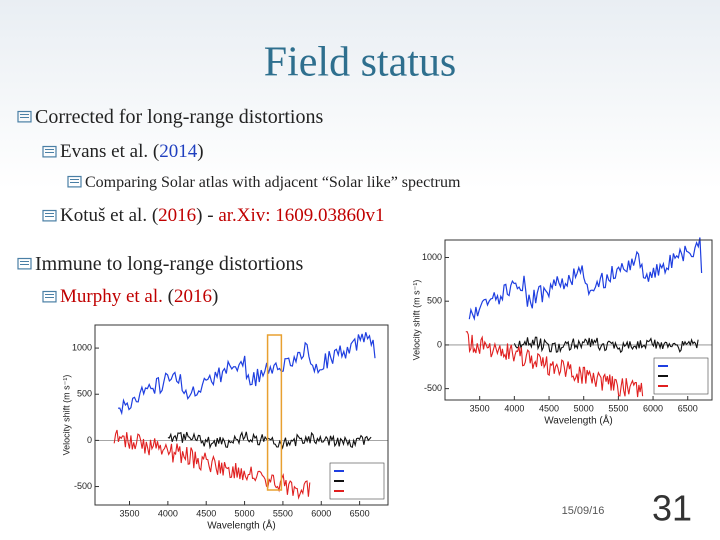 This screenshot has height=540, width=720. What do you see at coordinates (111, 296) in the screenshot?
I see `text-run: Murphy et al.` at bounding box center [111, 296].